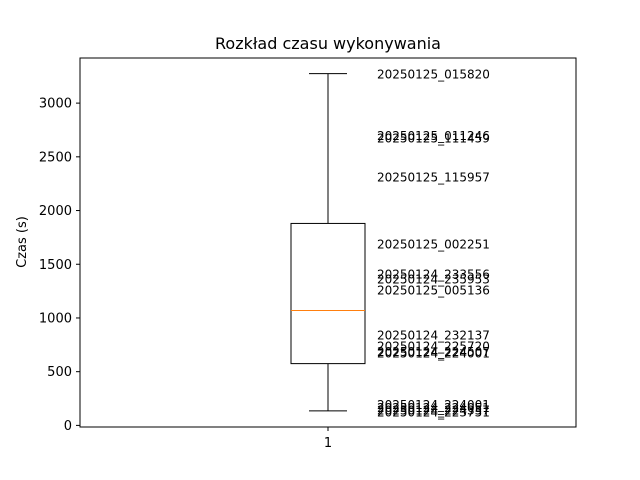  Describe the element at coordinates (328, 443) in the screenshot. I see `x-tick-label: 1` at that location.